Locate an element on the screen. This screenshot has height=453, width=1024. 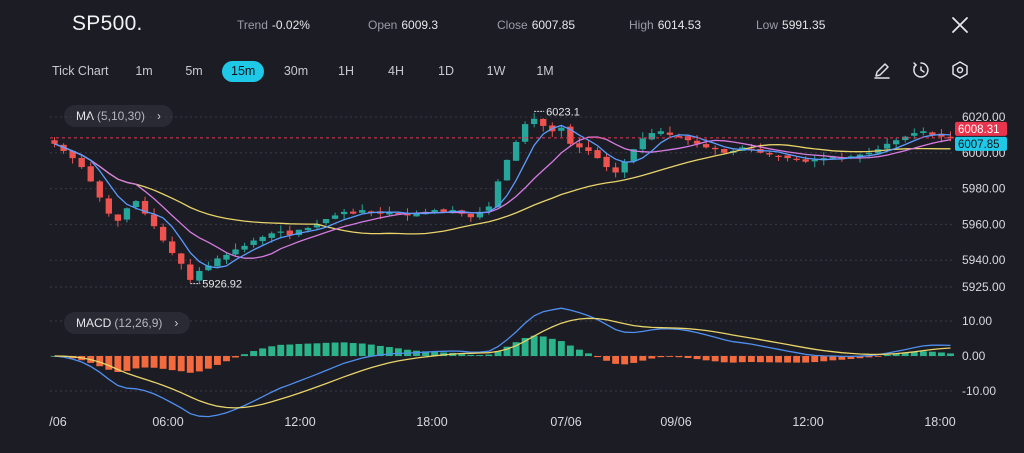
tab-1w: 1W is located at coordinates (496, 71).